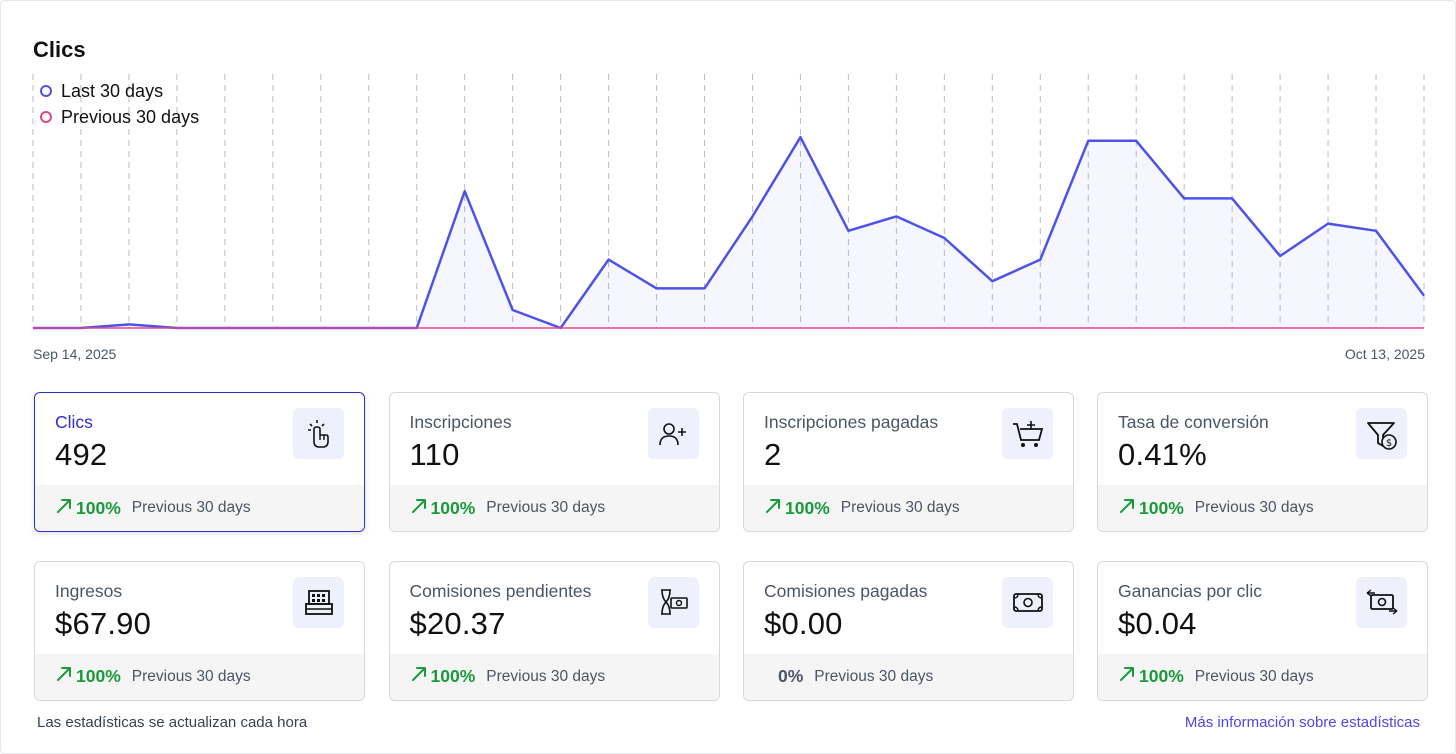 This screenshot has height=754, width=1456. I want to click on metric-label: Clics, so click(74, 422).